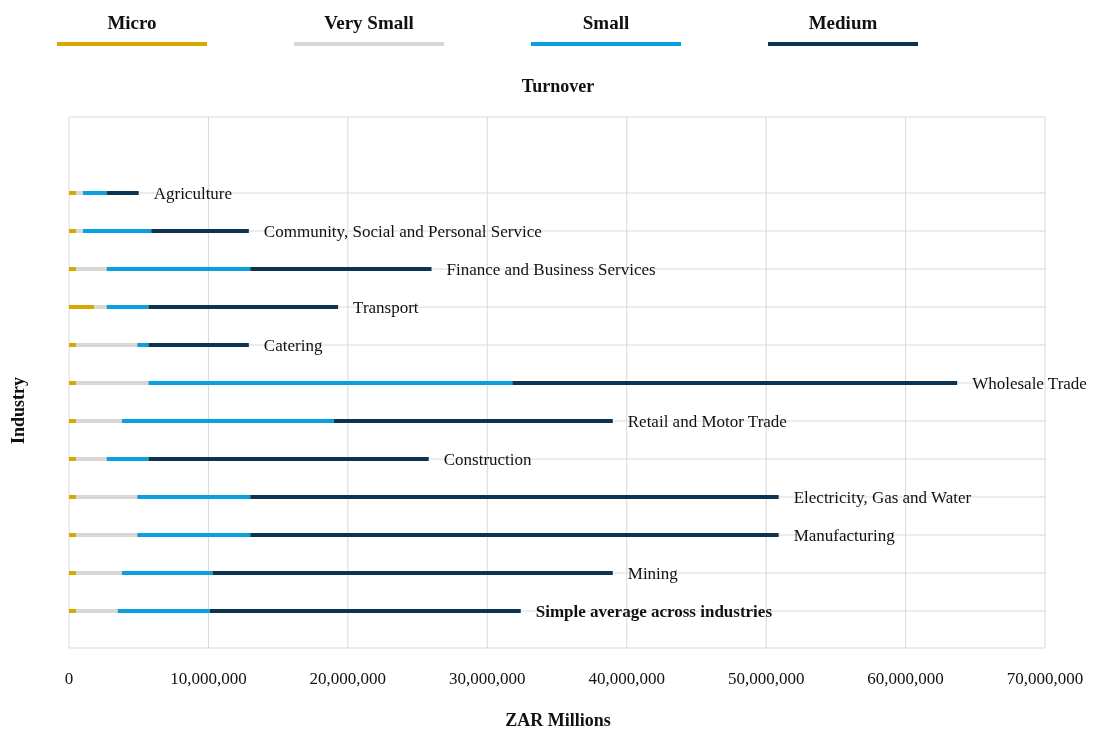  What do you see at coordinates (882, 497) in the screenshot?
I see `y-tick-label: Electricity, Gas and Water` at bounding box center [882, 497].